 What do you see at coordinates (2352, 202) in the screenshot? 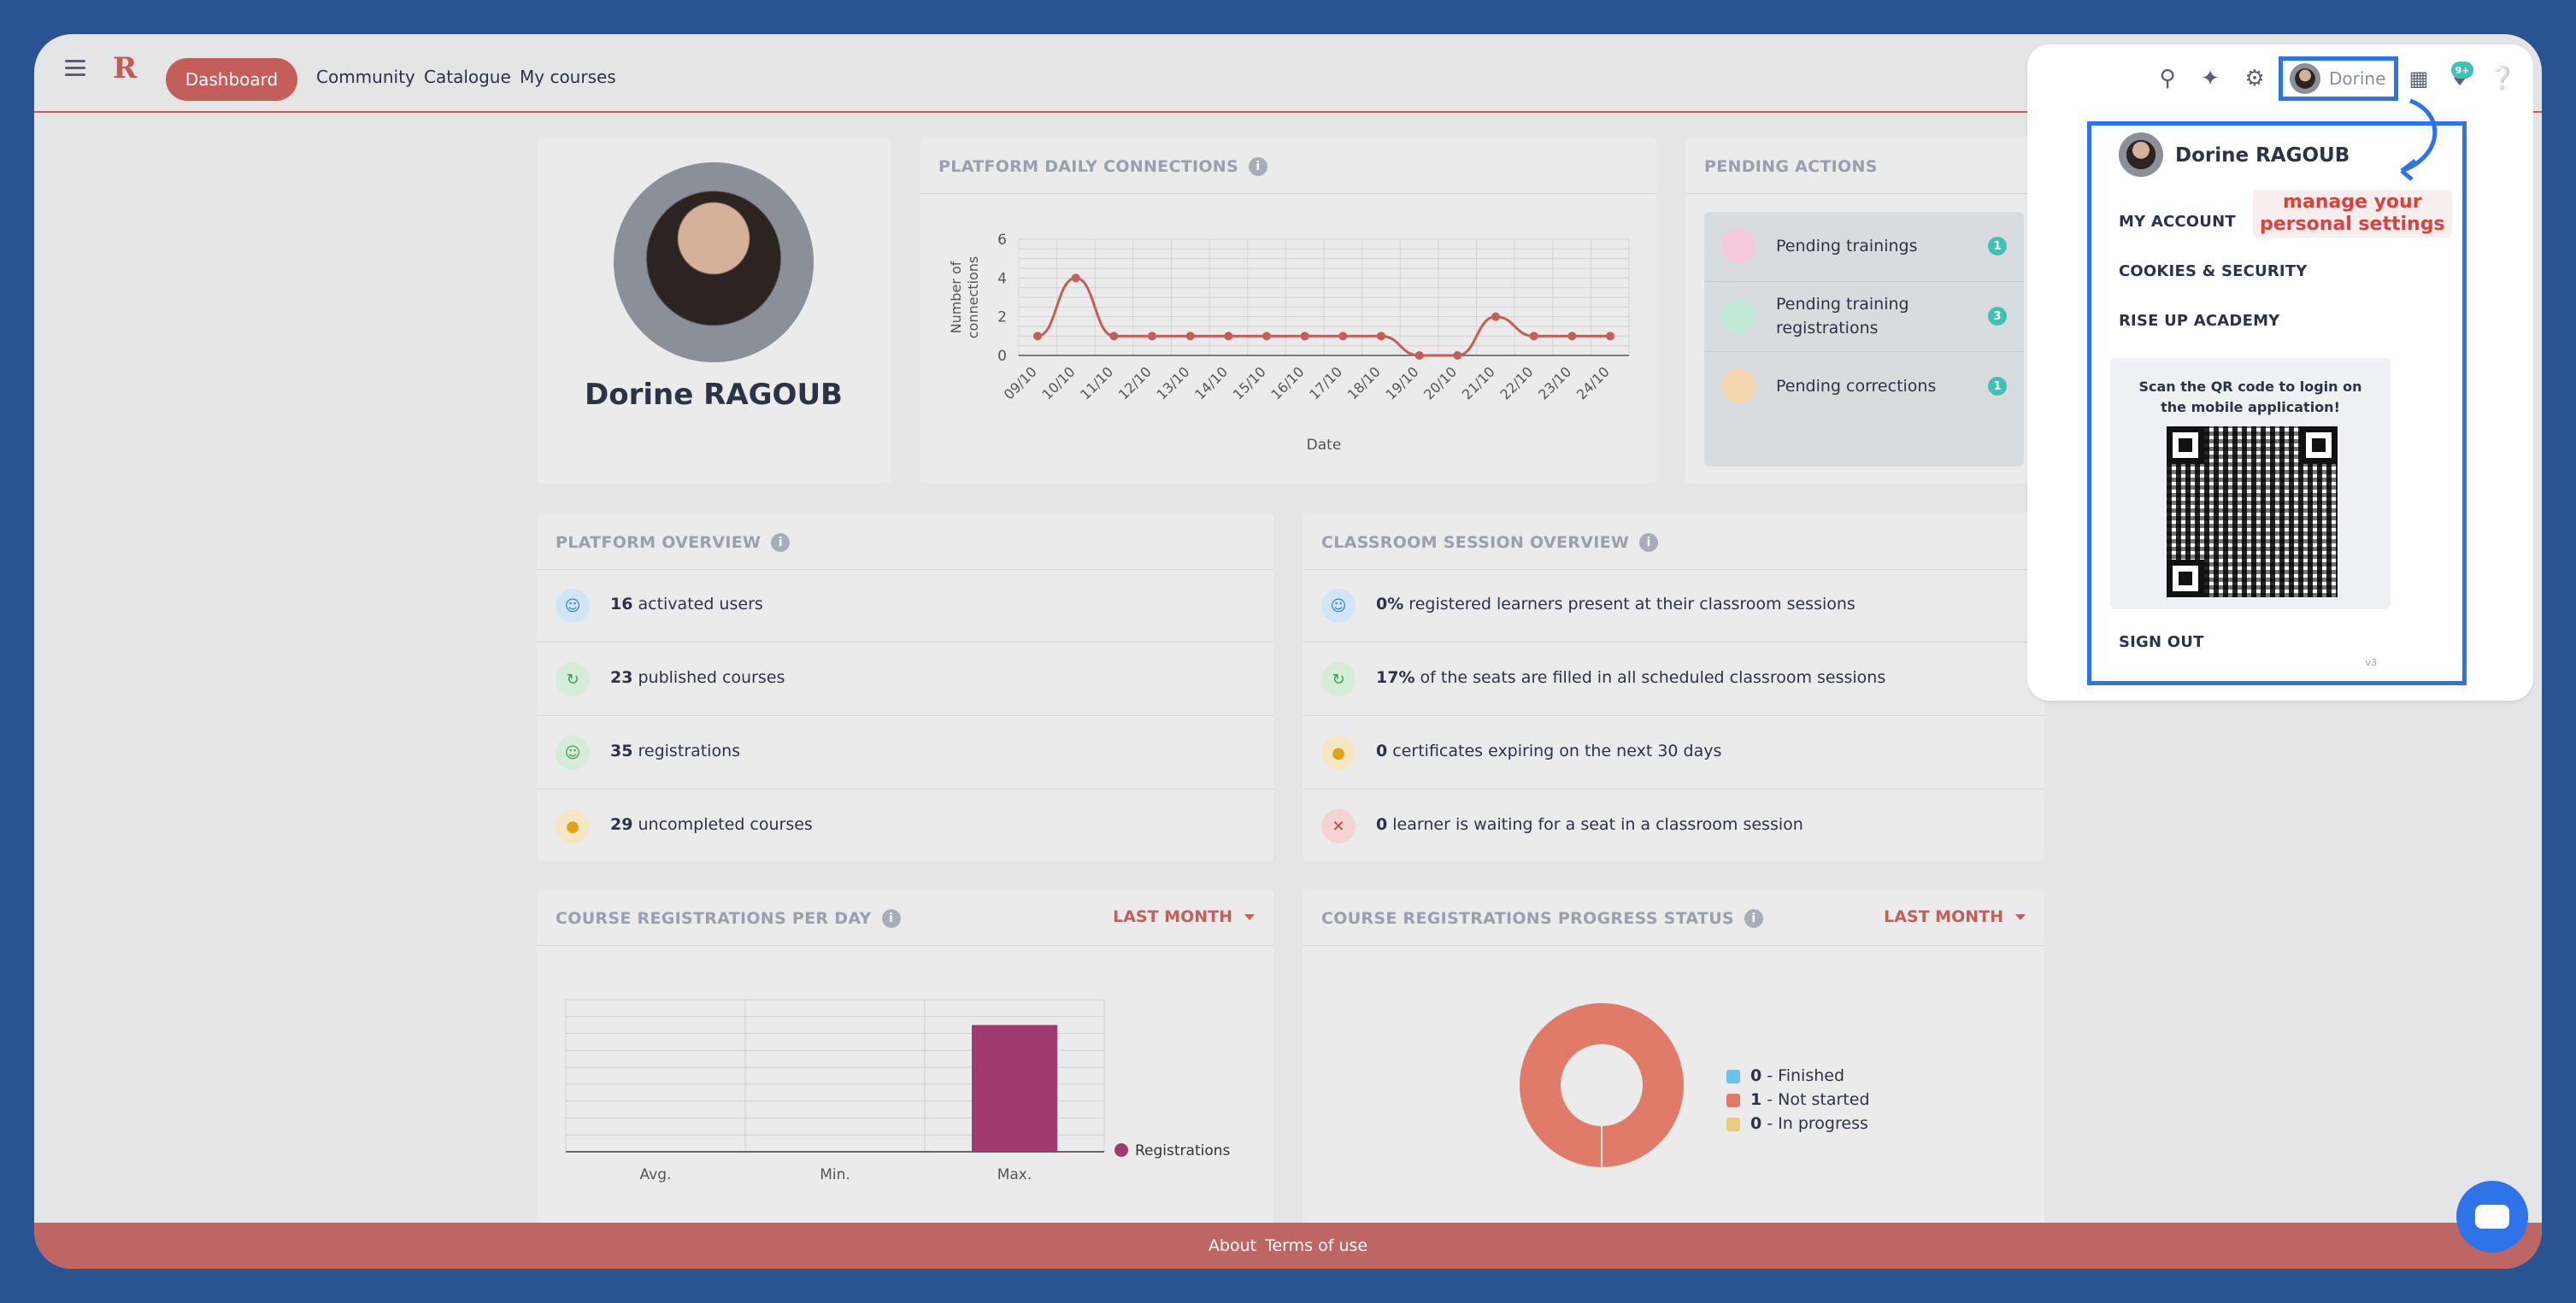
I see `annotation-line: manage your` at bounding box center [2352, 202].